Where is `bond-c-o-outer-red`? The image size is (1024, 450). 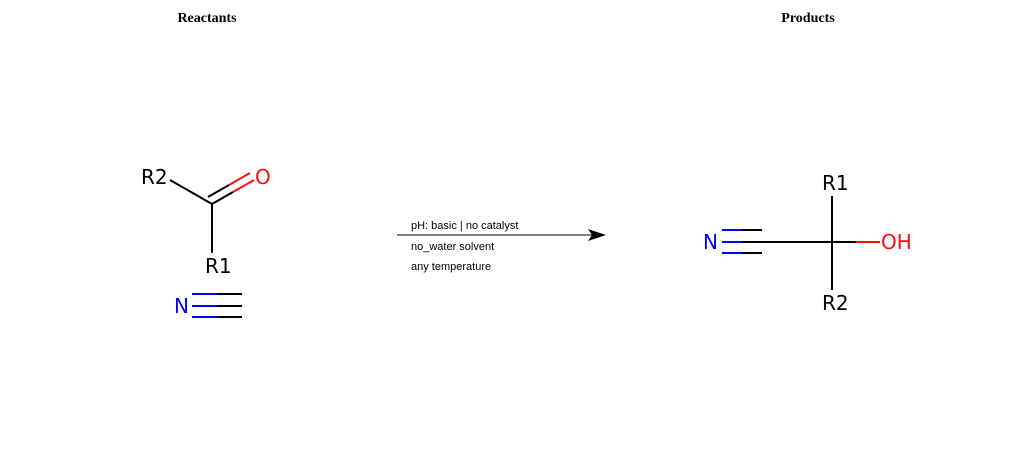 bond-c-o-outer-red is located at coordinates (243, 186).